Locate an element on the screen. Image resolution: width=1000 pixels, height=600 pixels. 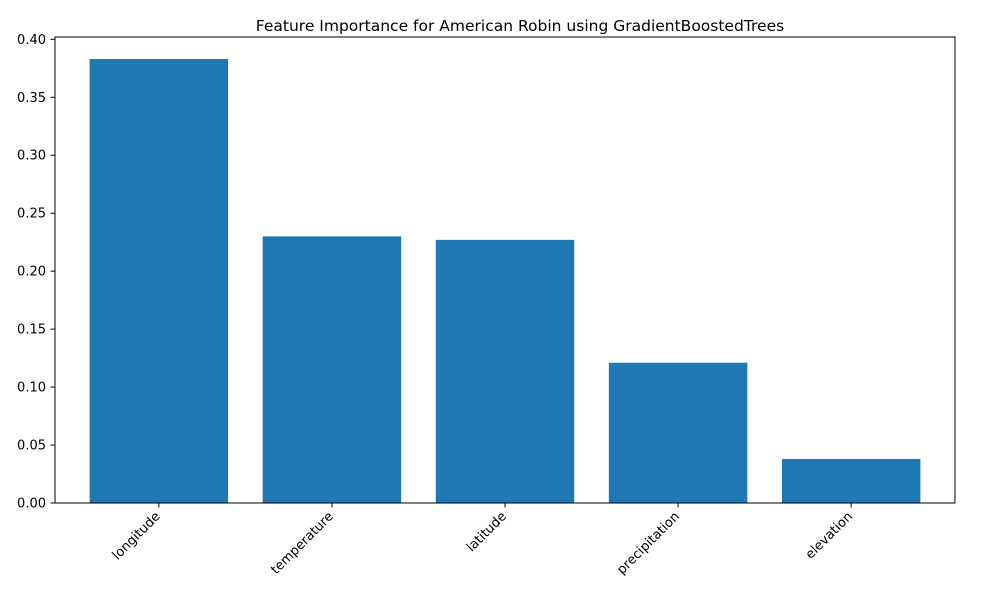
x-tick-label-longitude: longitude is located at coordinates (137, 536).